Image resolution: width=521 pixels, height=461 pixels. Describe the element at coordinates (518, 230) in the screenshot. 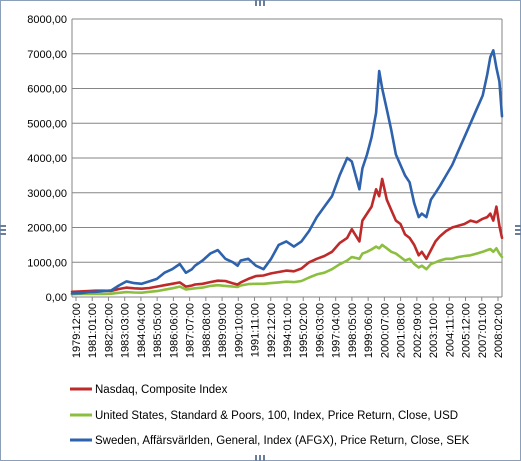

I see `resize-handle-right` at that location.